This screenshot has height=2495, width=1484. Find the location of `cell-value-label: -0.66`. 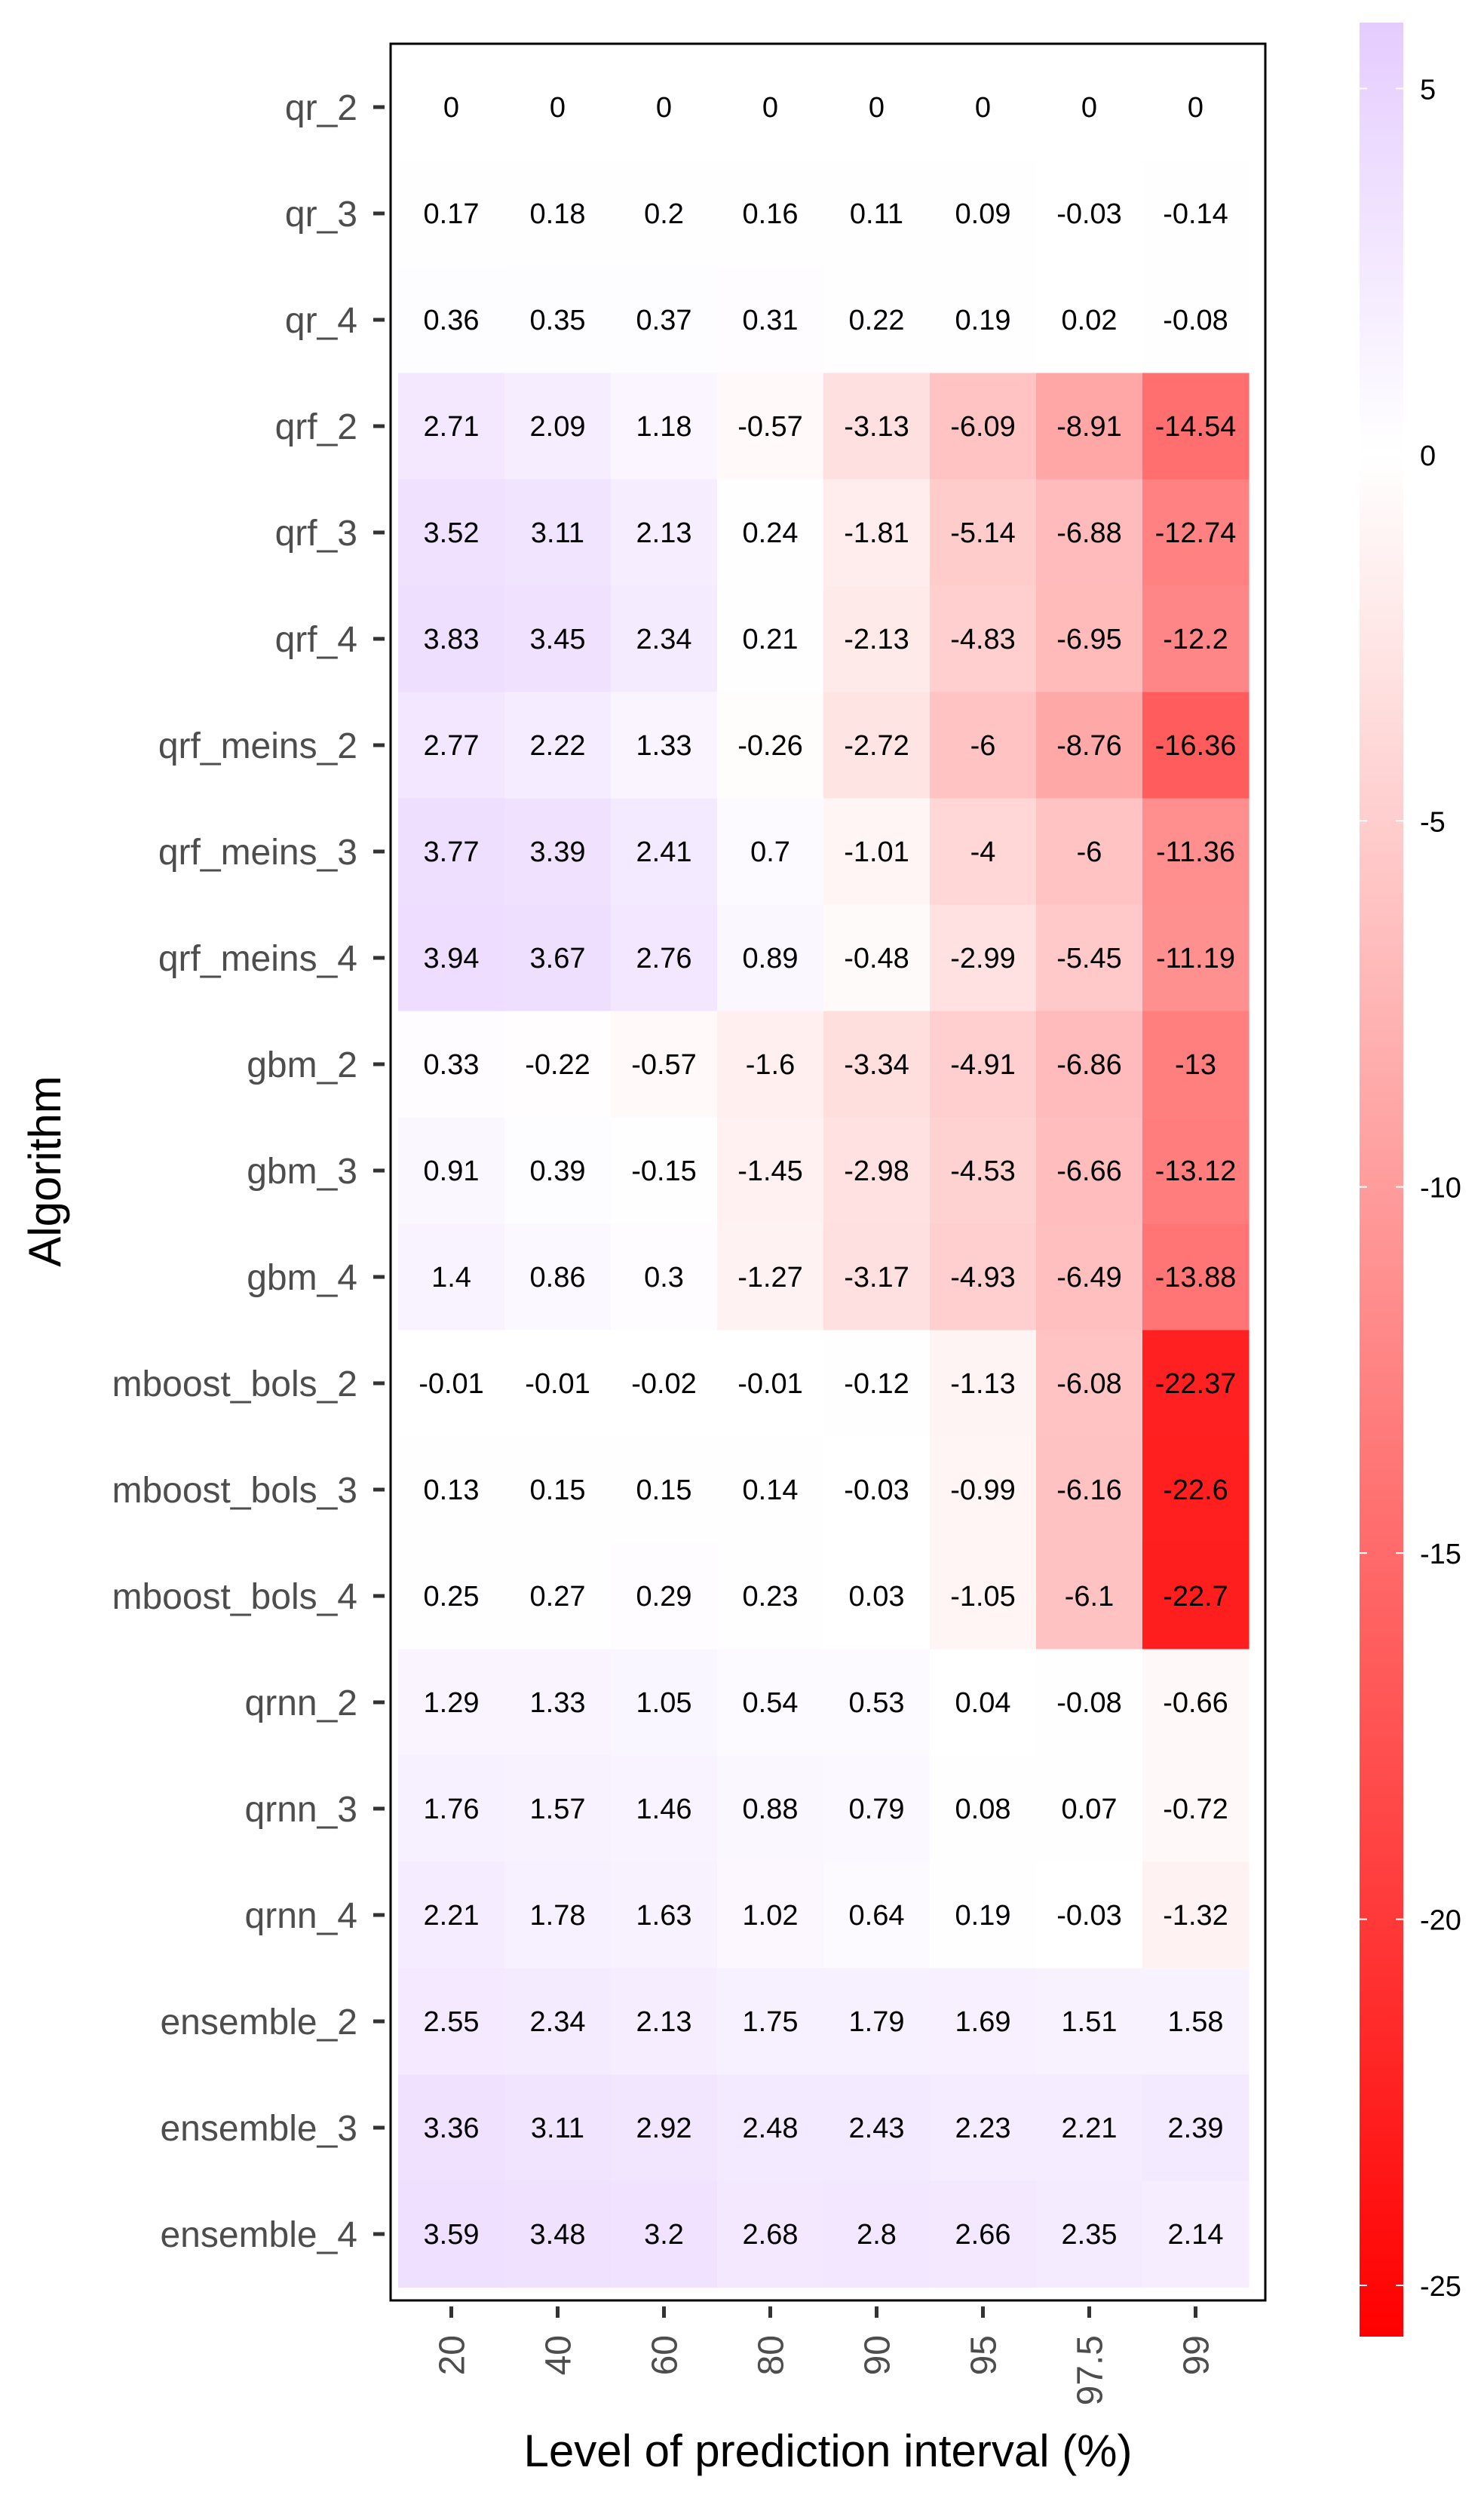

cell-value-label: -0.66 is located at coordinates (1195, 1703).